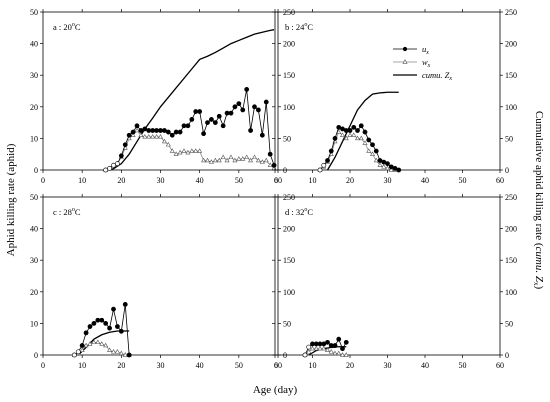  I want to click on y-axis-title-right-italic: cumu., so click(539, 260).